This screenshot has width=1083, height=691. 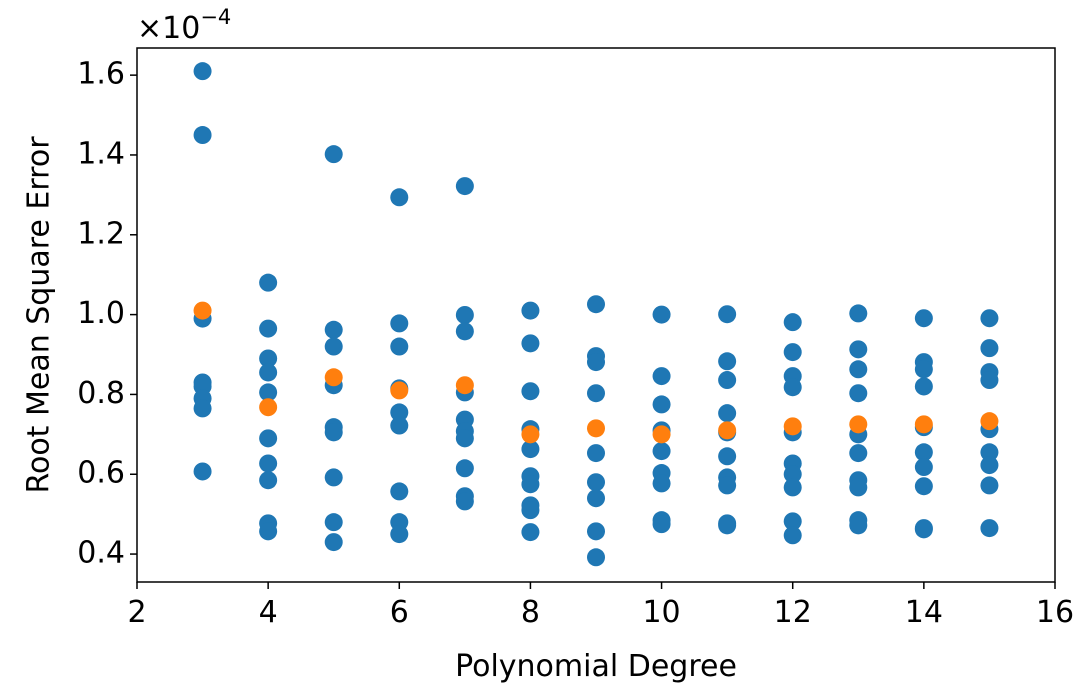 I want to click on x-tick-label: 10, so click(x=661, y=612).